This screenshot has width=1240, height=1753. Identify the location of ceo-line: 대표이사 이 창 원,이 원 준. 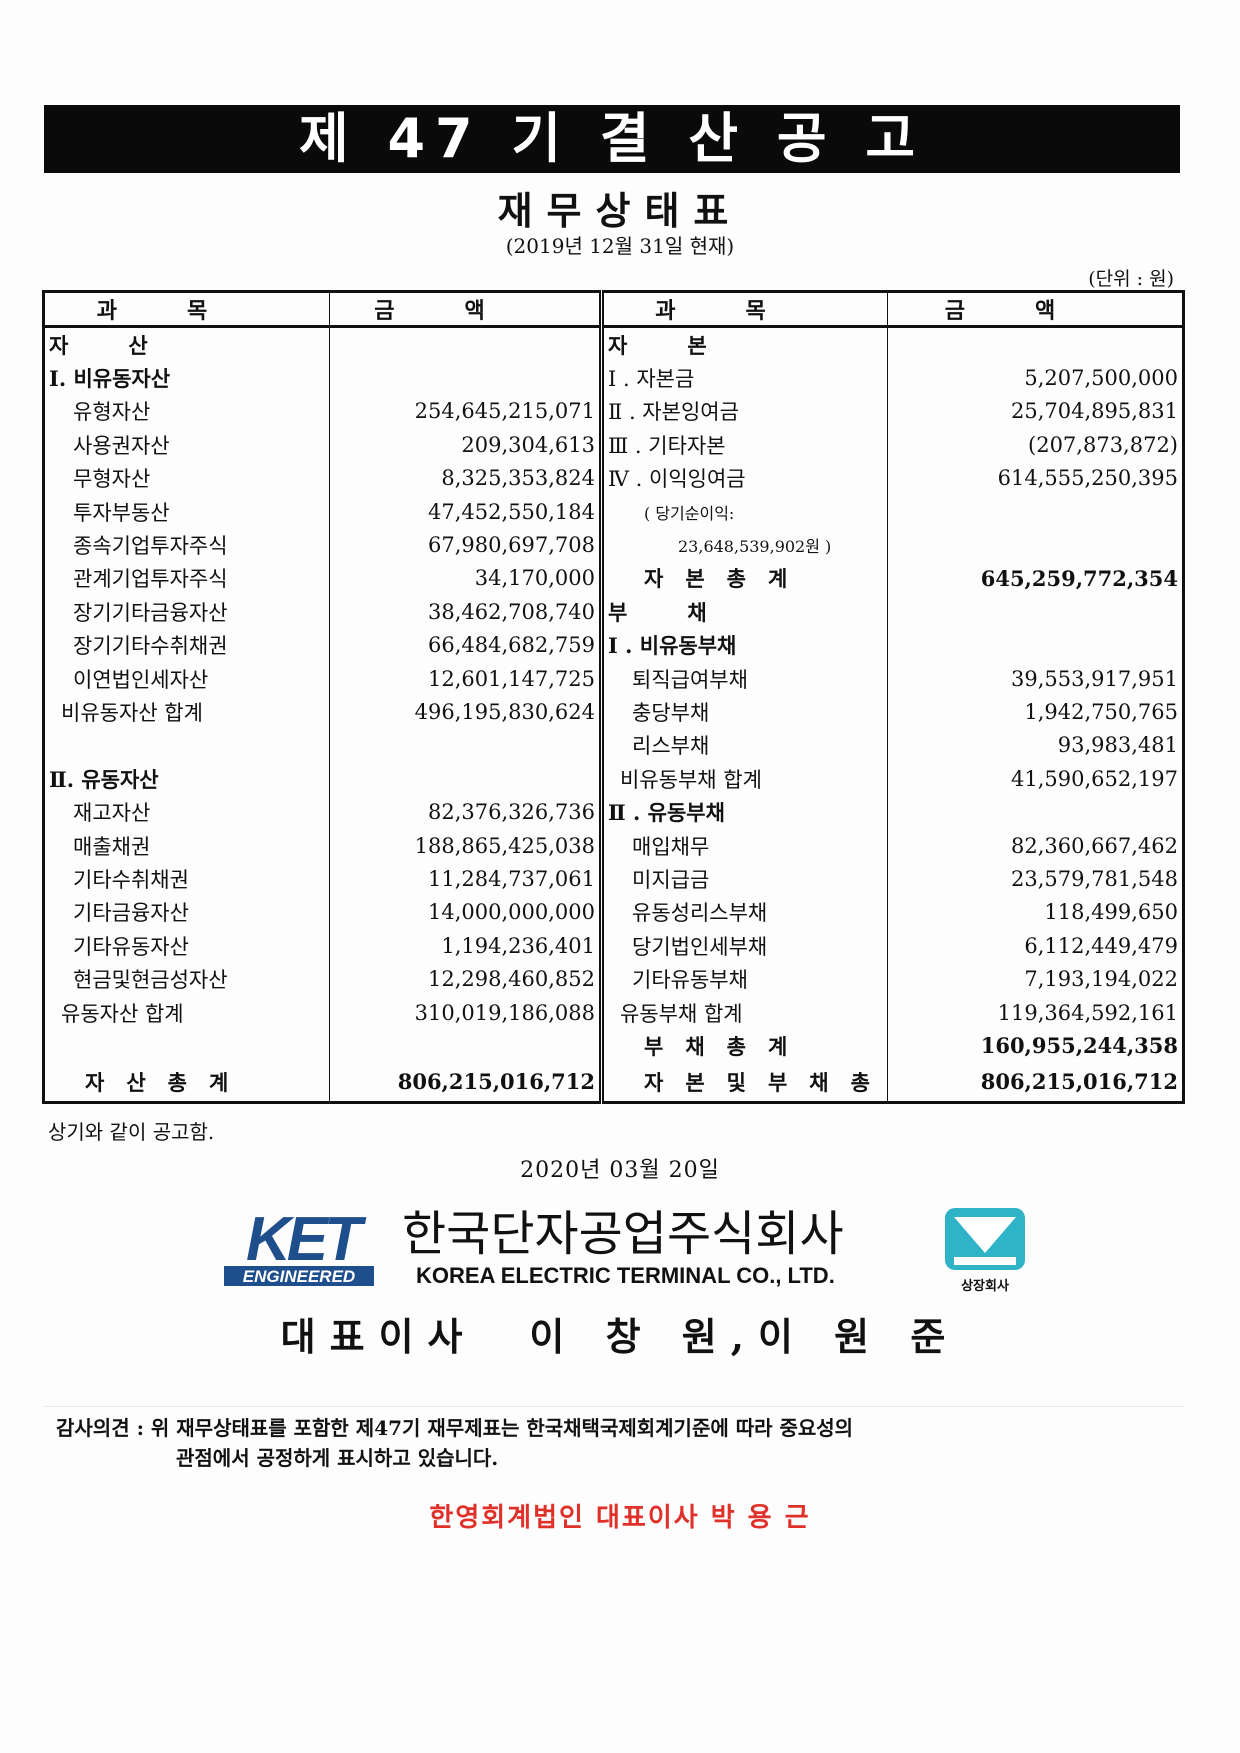
(620, 1333).